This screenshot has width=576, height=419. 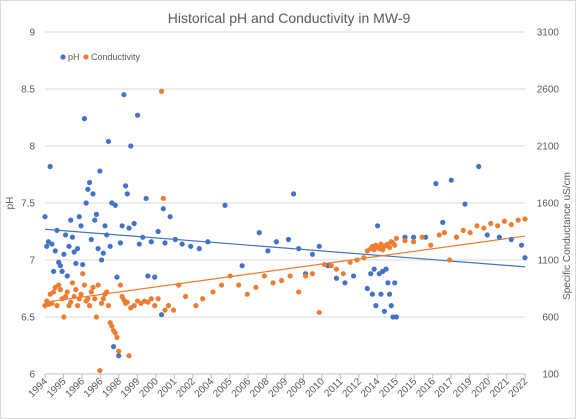 What do you see at coordinates (482, 388) in the screenshot?
I see `x-tick-label: 2020` at bounding box center [482, 388].